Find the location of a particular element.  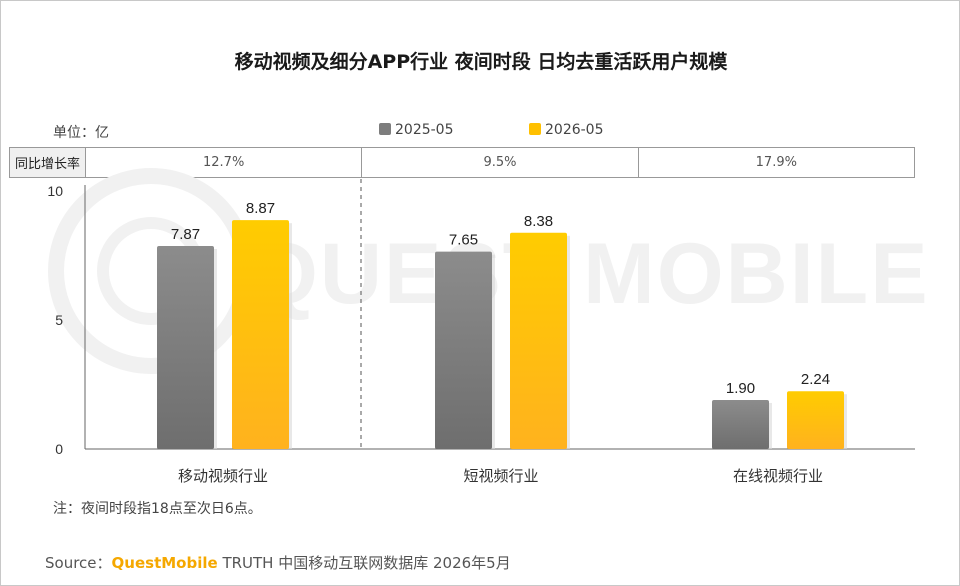

source-brand: QuestMobile is located at coordinates (164, 563).